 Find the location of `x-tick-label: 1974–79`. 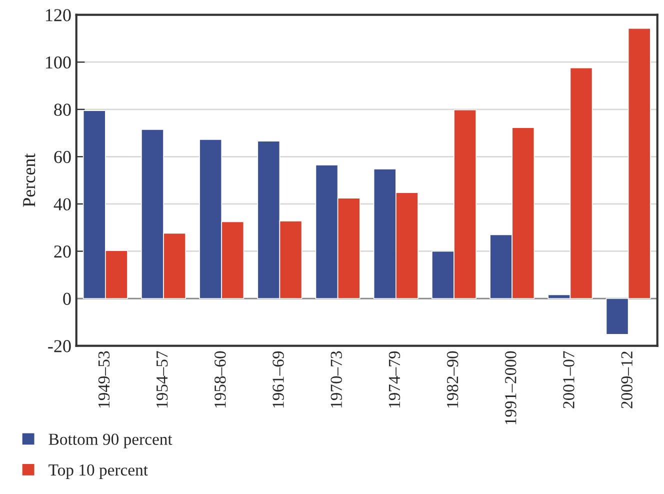

x-tick-label: 1974–79 is located at coordinates (394, 379).